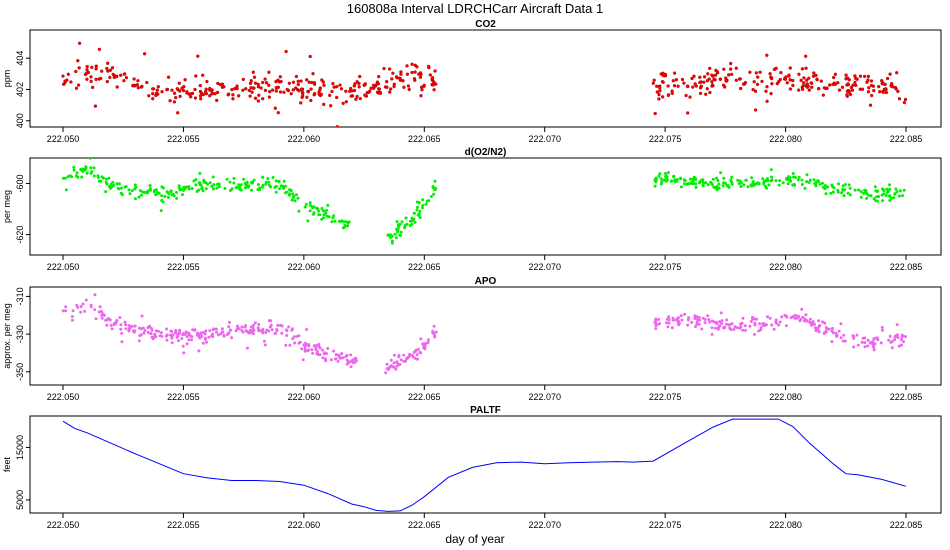 Image resolution: width=950 pixels, height=550 pixels. I want to click on x-tick-label: 222.065, so click(424, 397).